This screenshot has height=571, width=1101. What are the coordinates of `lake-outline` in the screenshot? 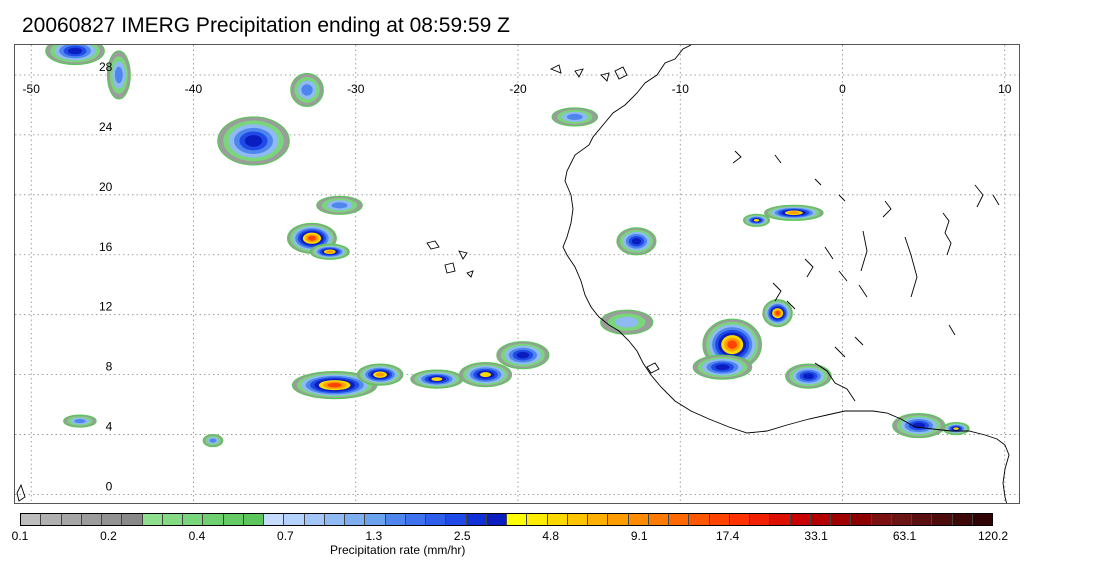 It's located at (906, 255).